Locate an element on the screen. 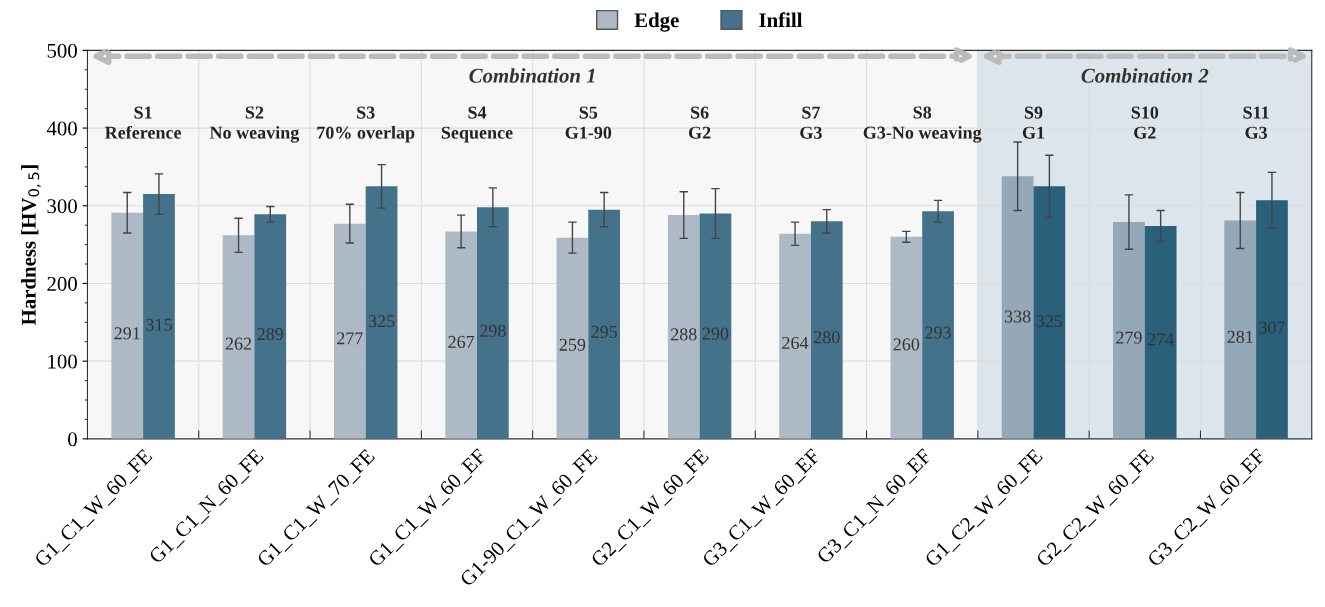 This screenshot has height=607, width=1325. y-tick-label: 100 is located at coordinates (62, 361).